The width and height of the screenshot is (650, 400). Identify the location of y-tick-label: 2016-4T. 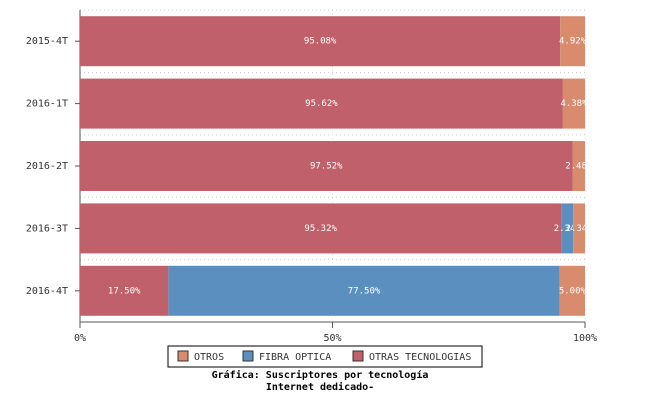
(47, 291).